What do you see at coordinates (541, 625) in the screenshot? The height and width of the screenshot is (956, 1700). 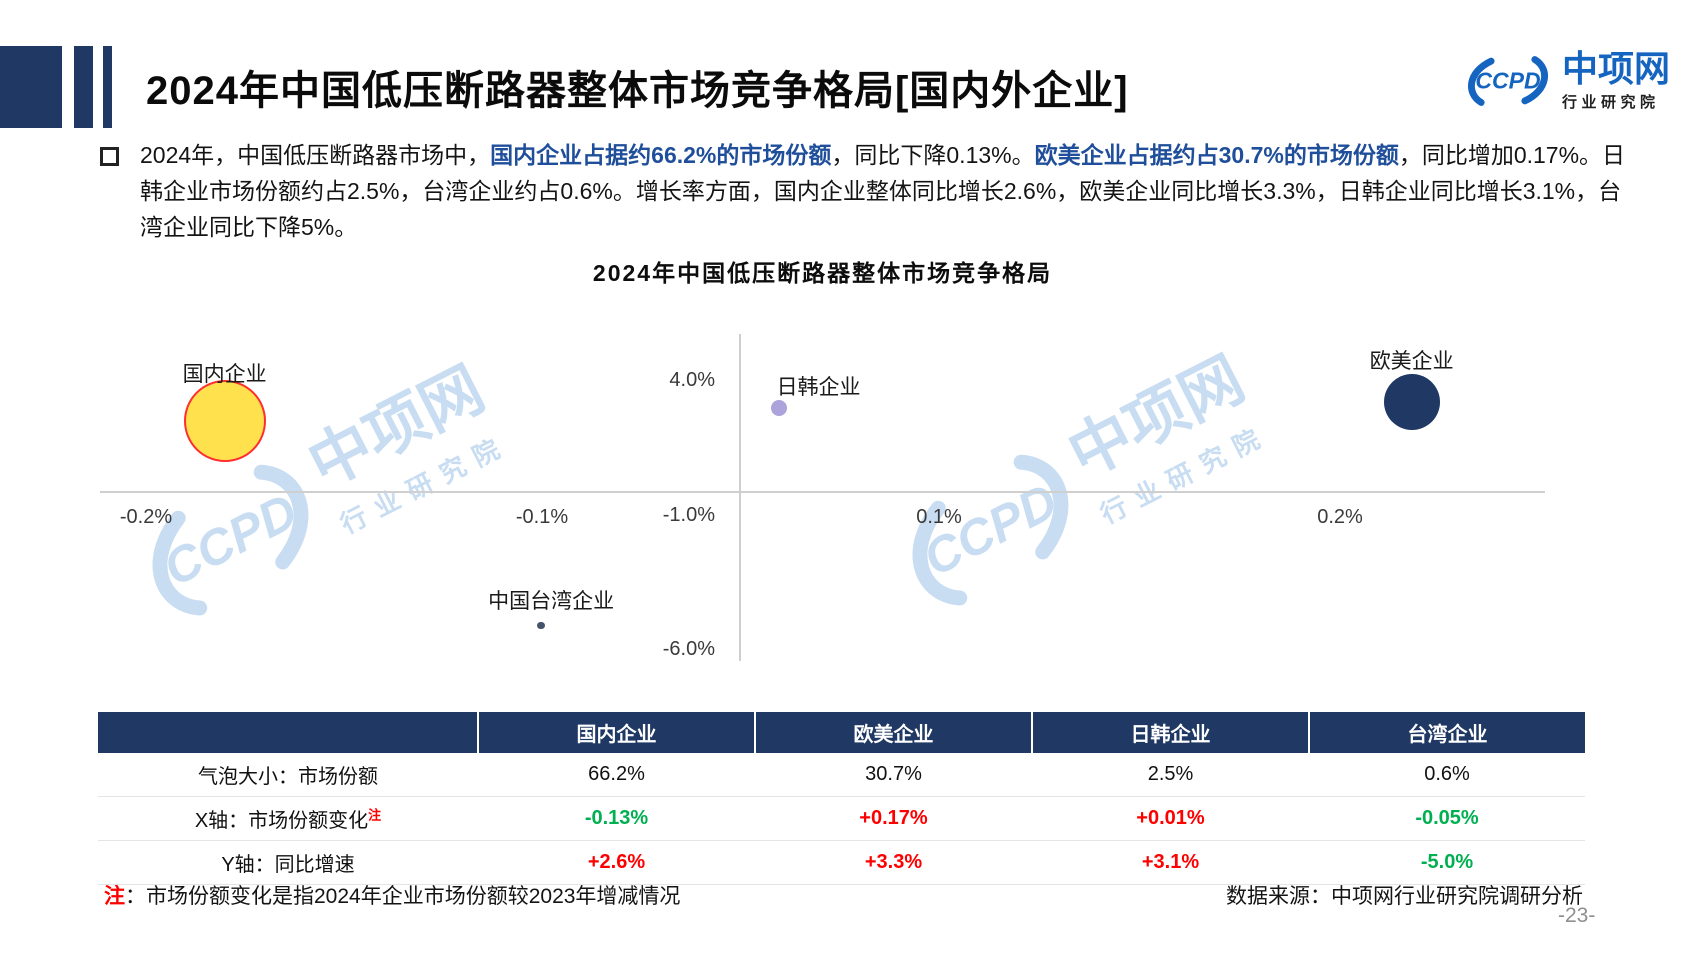 I see `bubble-中国台湾企业` at bounding box center [541, 625].